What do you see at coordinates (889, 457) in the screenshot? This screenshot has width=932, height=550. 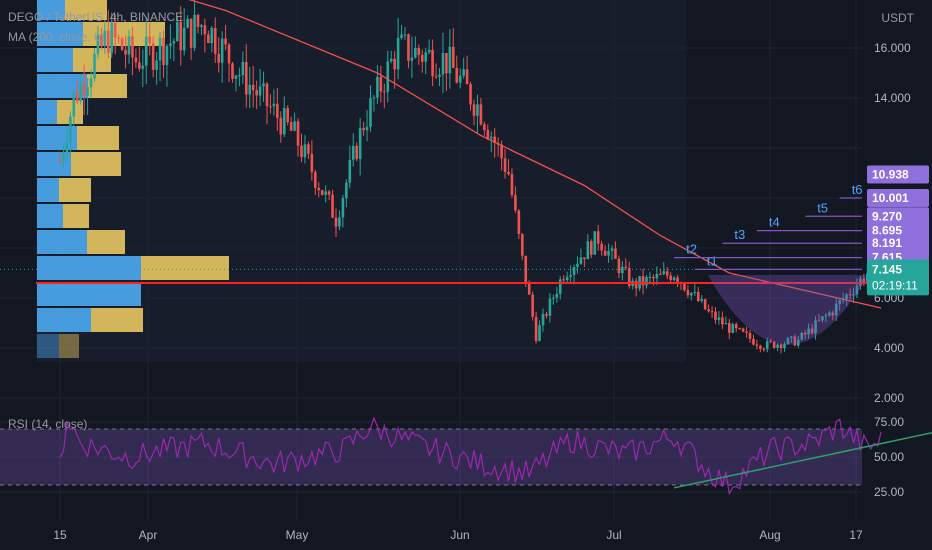 I see `rsi-axis-tick: 50.00` at bounding box center [889, 457].